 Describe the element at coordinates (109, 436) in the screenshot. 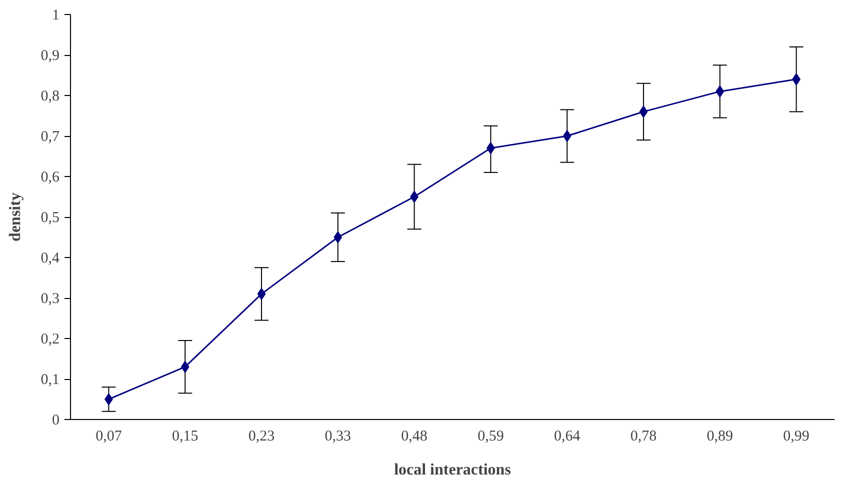

I see `x-tick-label: 0,07` at that location.